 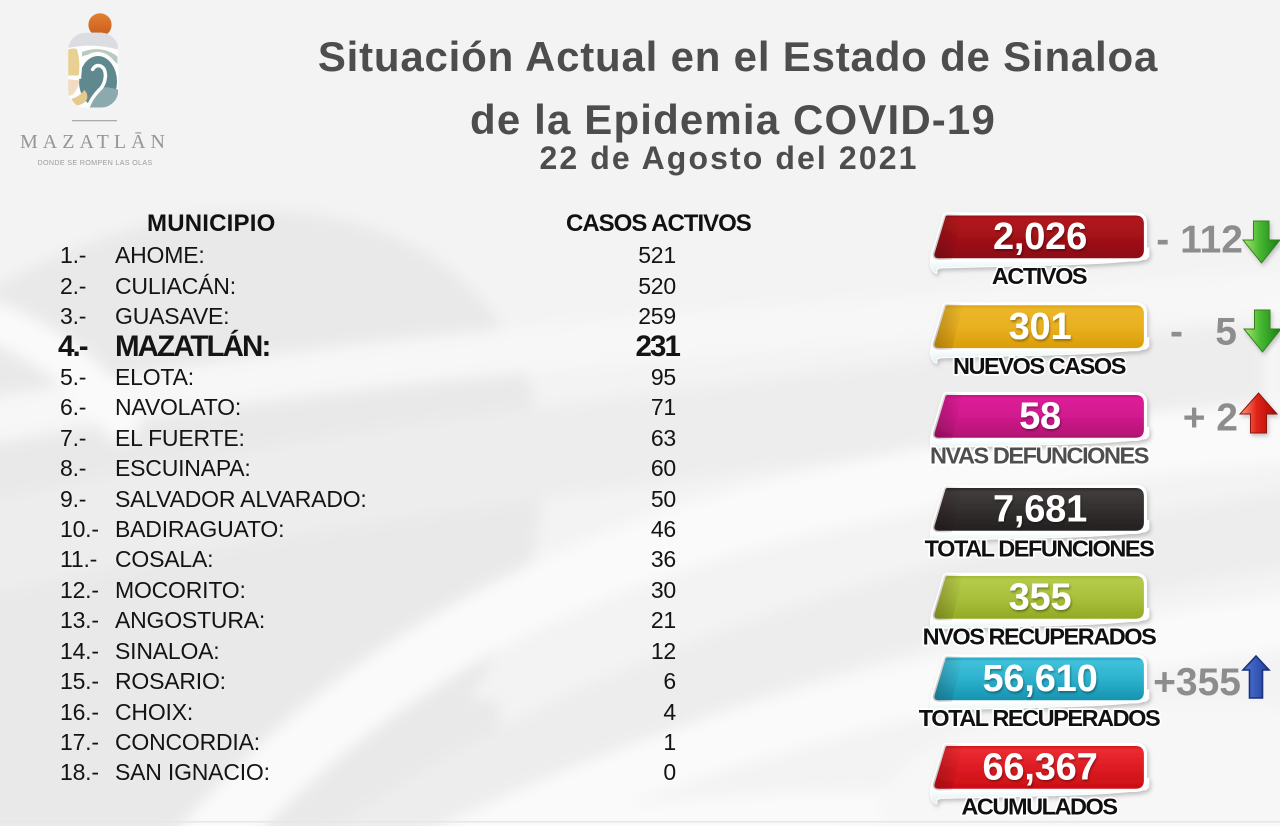 What do you see at coordinates (1039, 768) in the screenshot?
I see `svg-text: 66,367` at bounding box center [1039, 768].